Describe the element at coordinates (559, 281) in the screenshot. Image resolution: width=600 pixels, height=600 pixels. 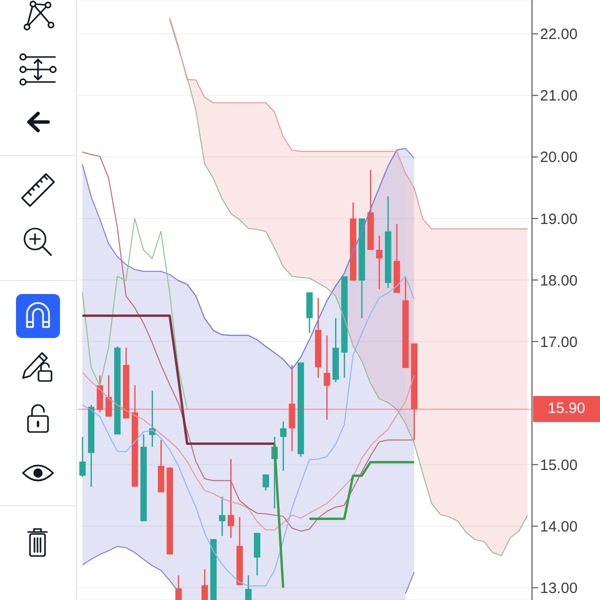
I see `y-tick-label: 18.00` at that location.